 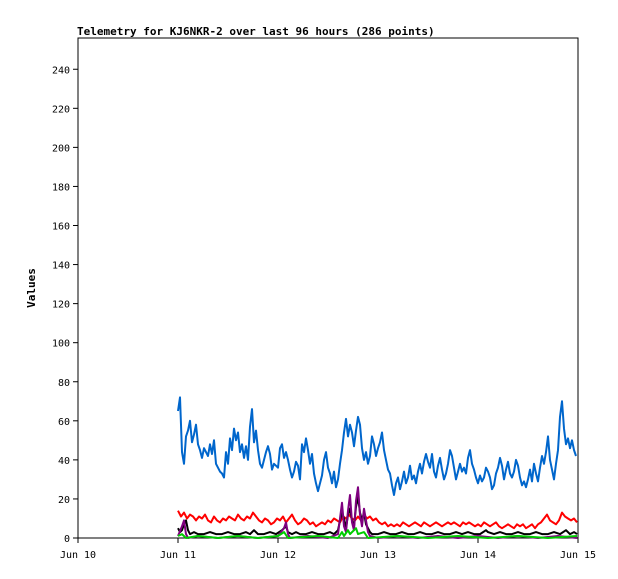 What do you see at coordinates (61, 148) in the screenshot?
I see `y-tick-label: 200` at bounding box center [61, 148].